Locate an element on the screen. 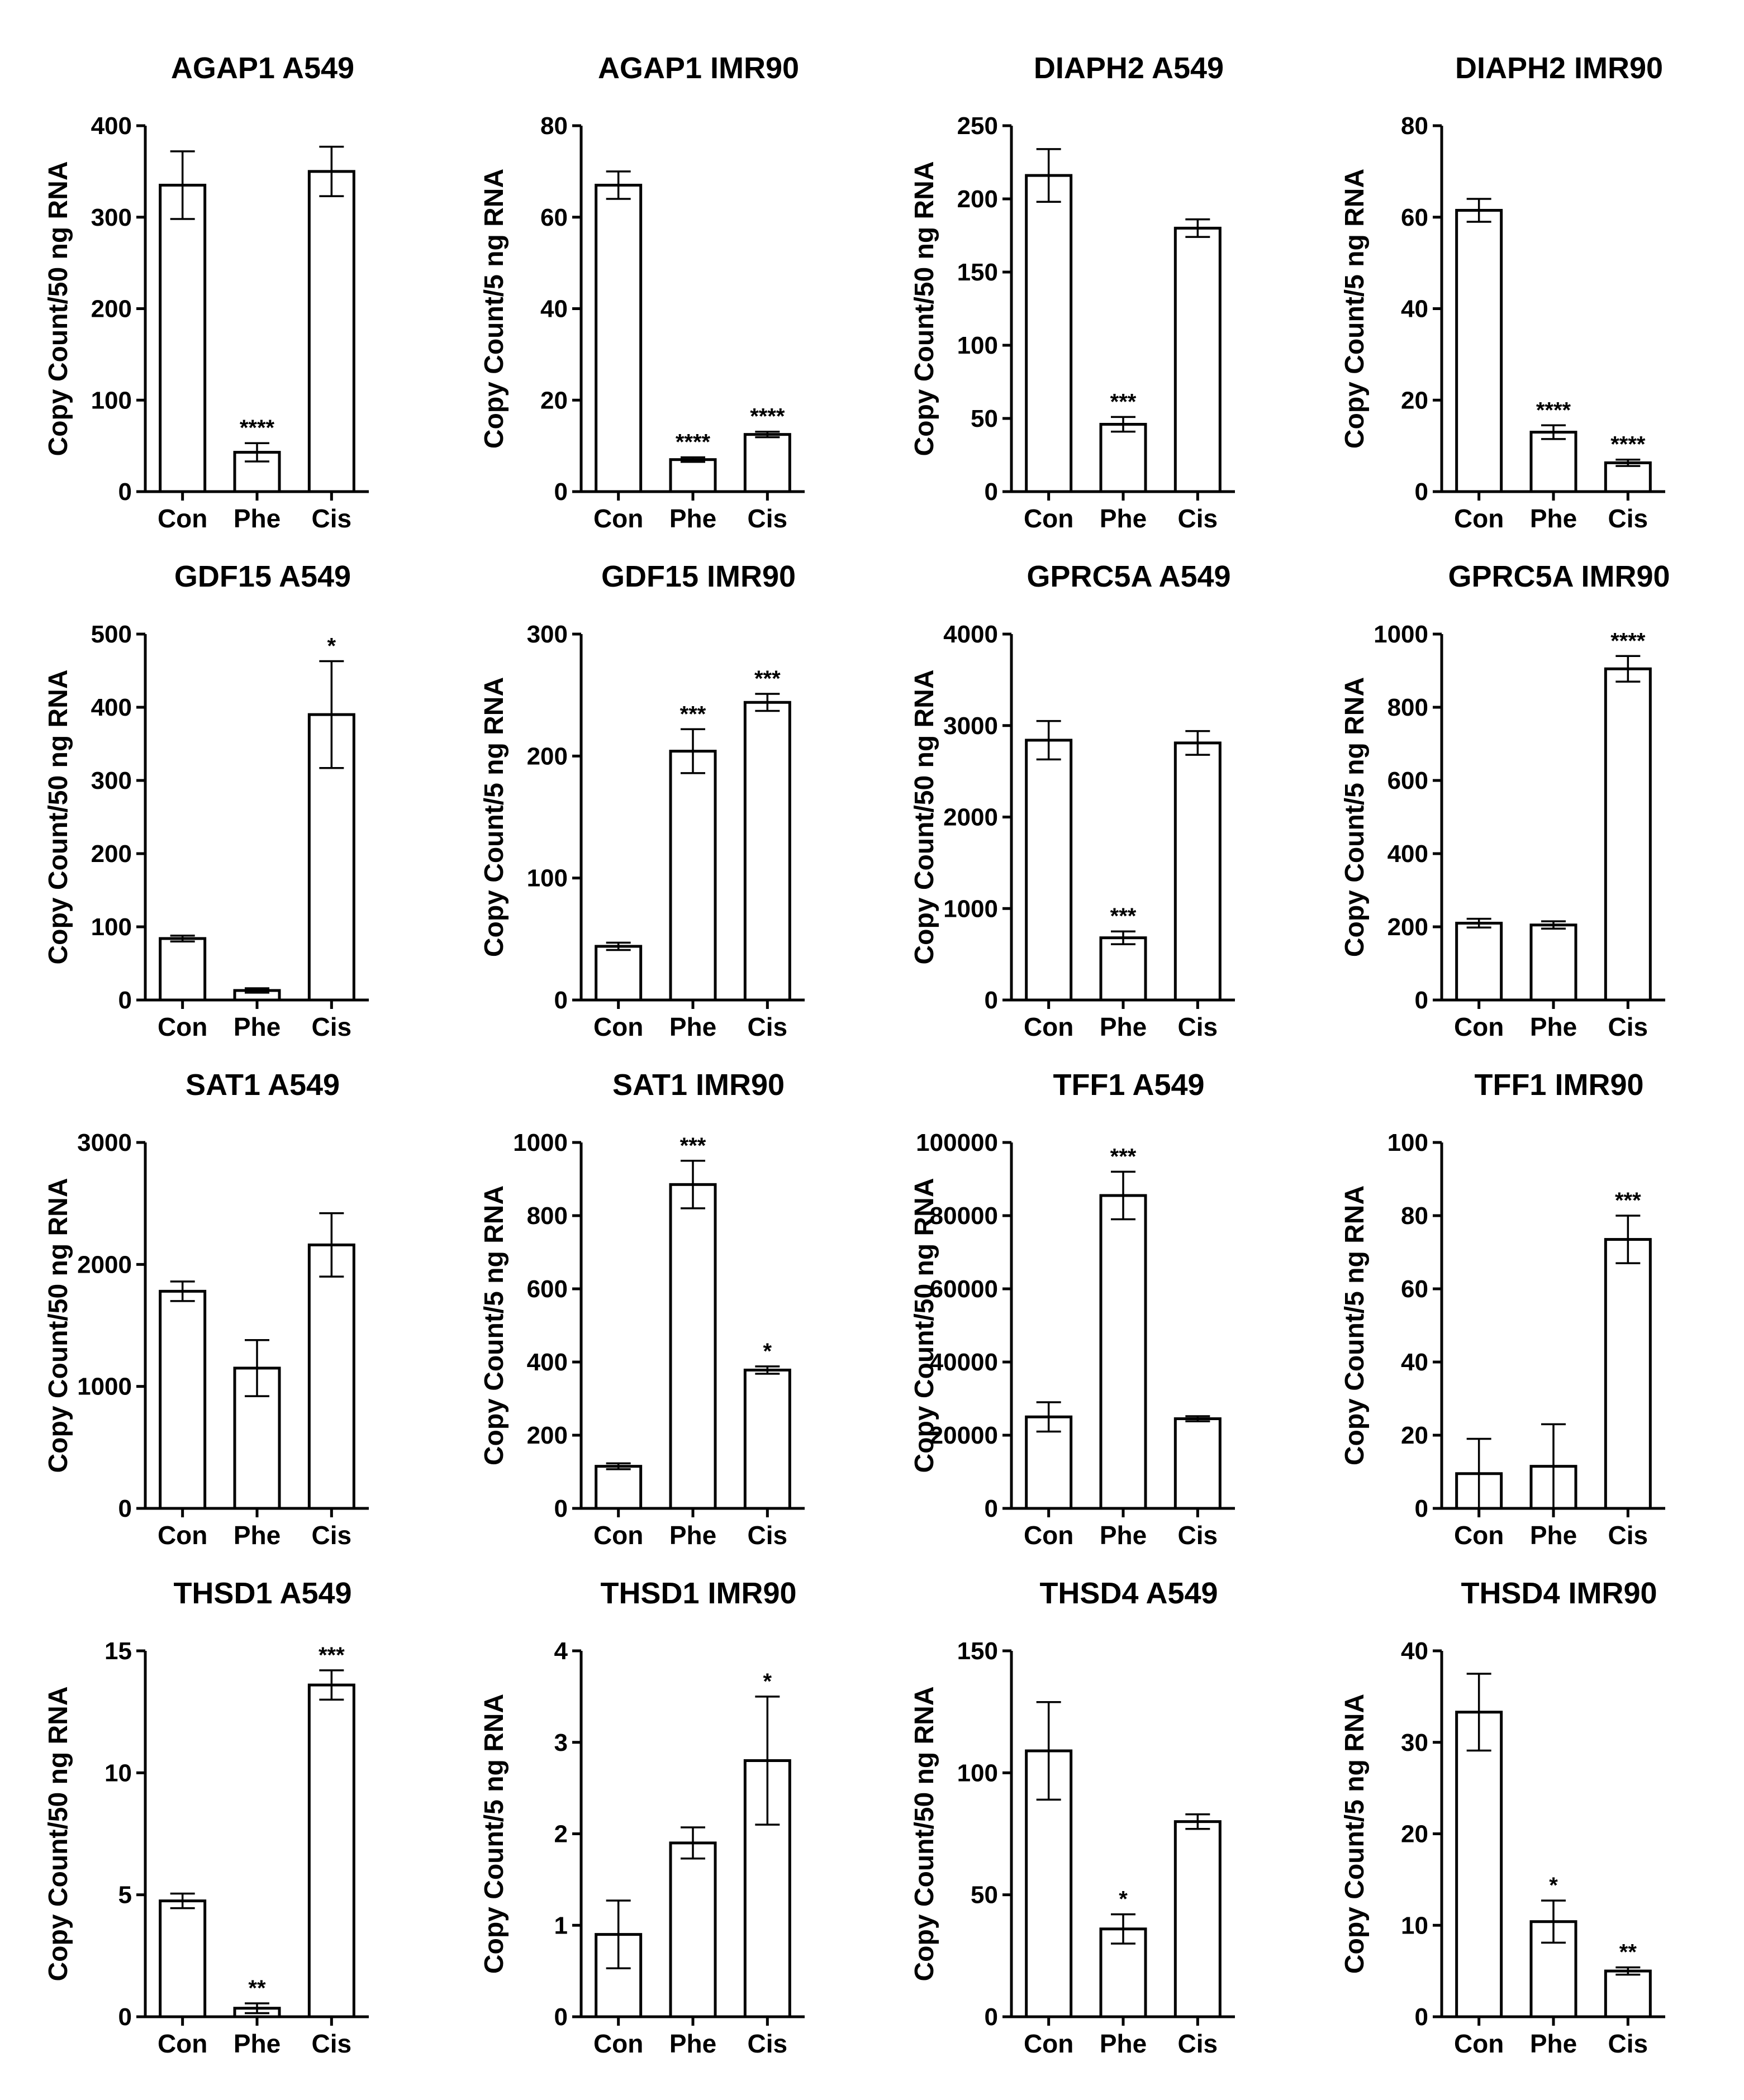 This screenshot has width=1744, height=2100. y-tick-label: 2000 is located at coordinates (971, 817).